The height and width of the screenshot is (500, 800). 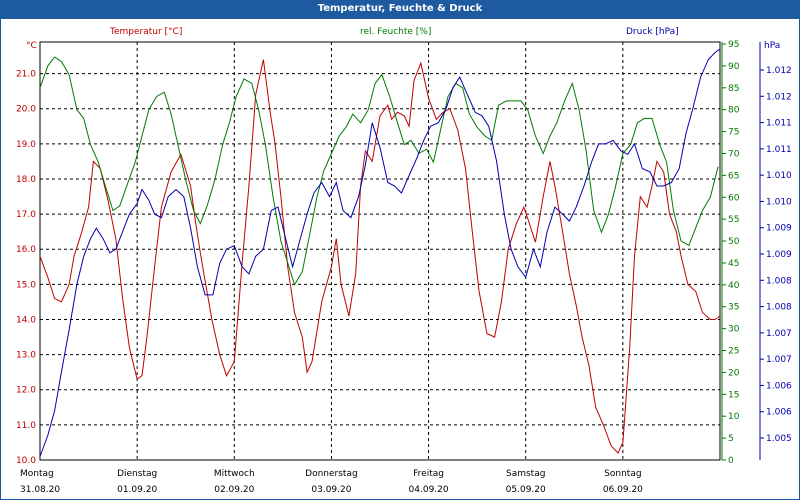 I want to click on temperature-tick-label: 21.0, so click(x=26, y=75).